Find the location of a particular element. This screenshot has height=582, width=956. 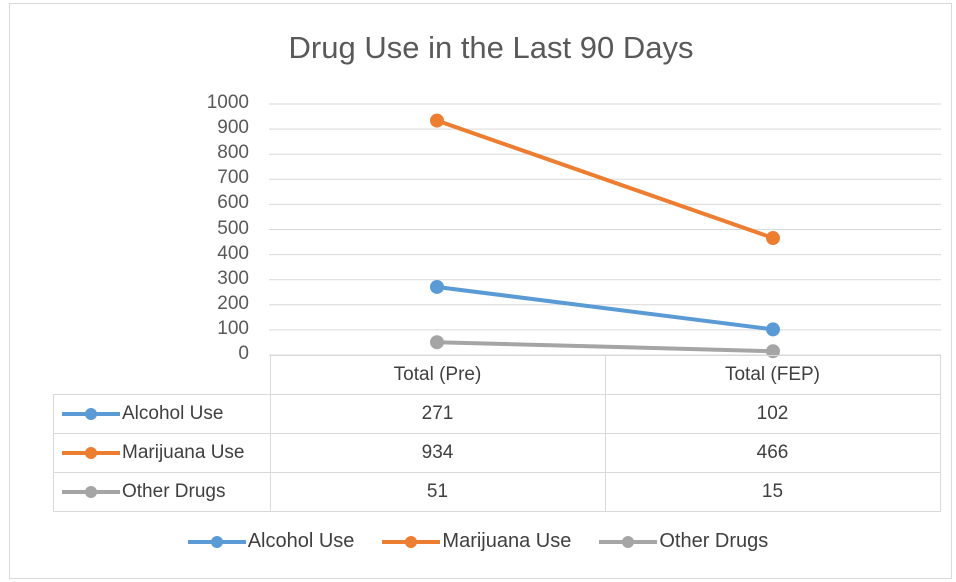

series-name: Alcohol Use is located at coordinates (173, 413).